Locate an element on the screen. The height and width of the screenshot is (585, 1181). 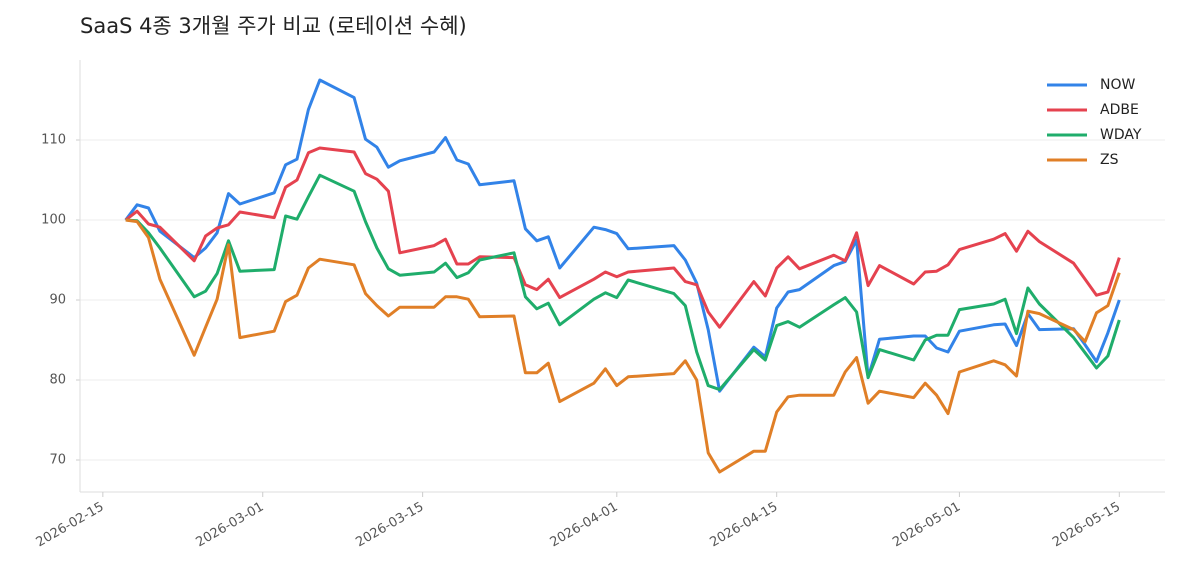
x-tick-label: 2026-02-15 is located at coordinates (70, 525).